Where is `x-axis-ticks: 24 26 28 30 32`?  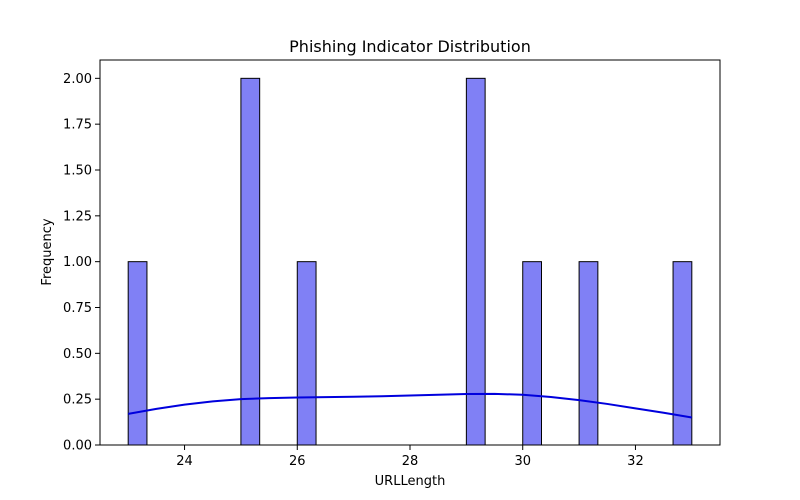
x-axis-ticks: 24 26 28 30 32 is located at coordinates (410, 457).